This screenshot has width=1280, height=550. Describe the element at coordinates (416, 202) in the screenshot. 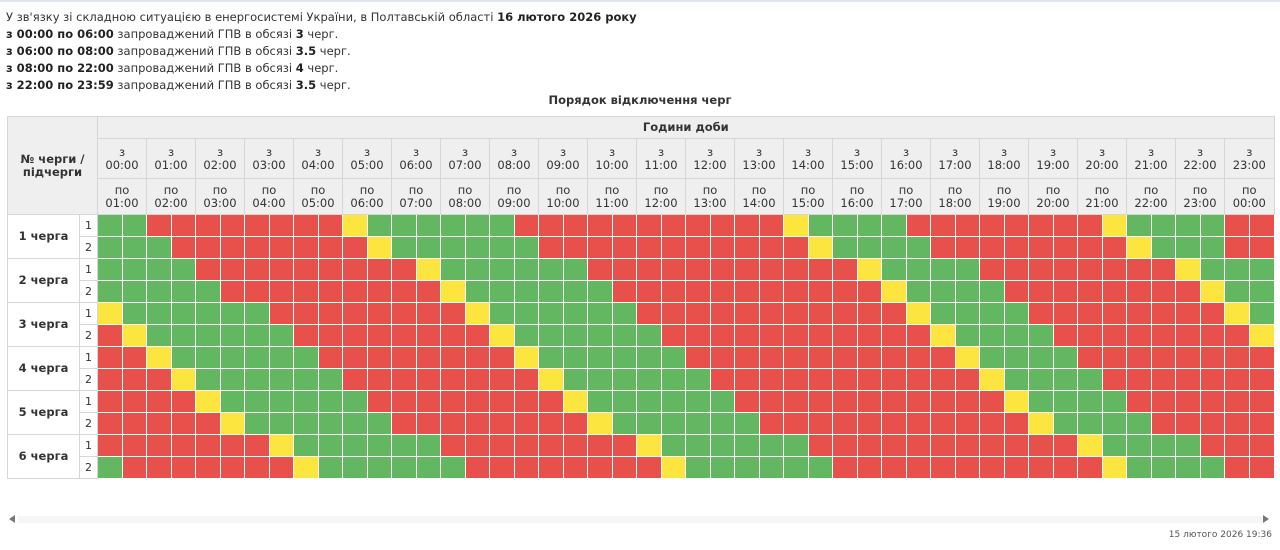

I see `to-time: 07:00` at that location.